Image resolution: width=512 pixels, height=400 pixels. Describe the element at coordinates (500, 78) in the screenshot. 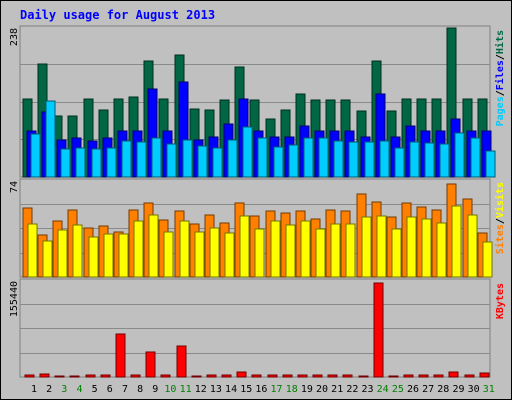

I see `legend: Pages/Files/Hits` at that location.